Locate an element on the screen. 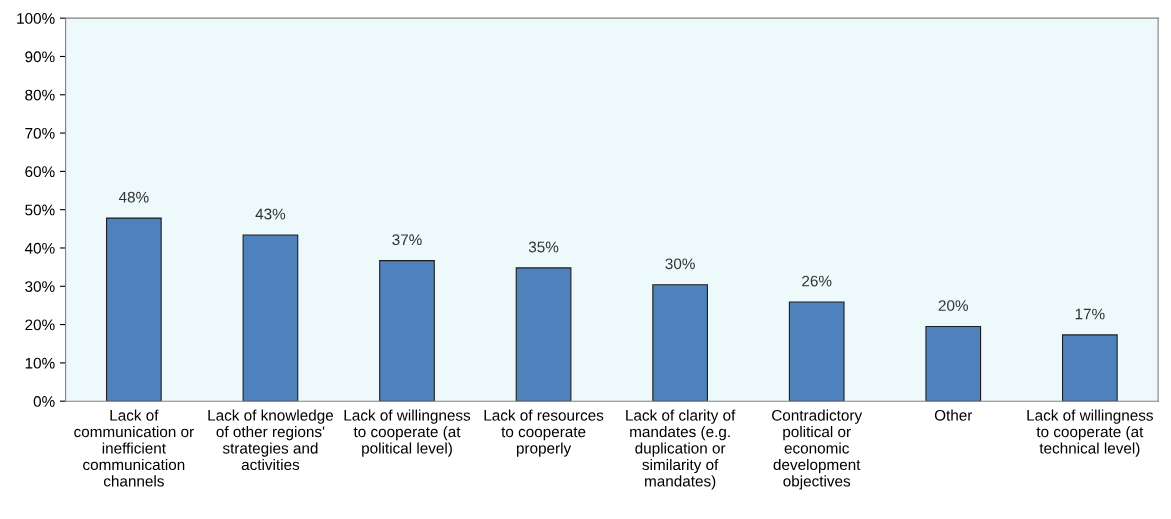  data-label: 35% is located at coordinates (543, 247).